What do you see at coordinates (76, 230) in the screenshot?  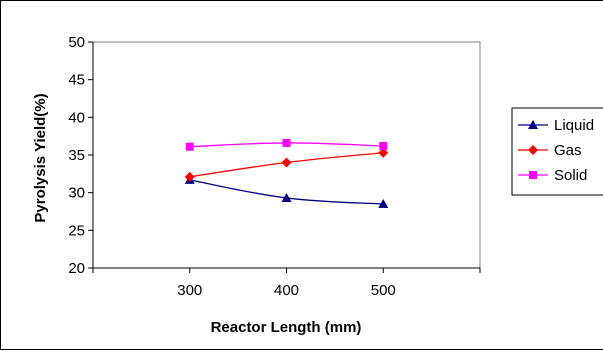 I see `y-tick-label: 25` at bounding box center [76, 230].